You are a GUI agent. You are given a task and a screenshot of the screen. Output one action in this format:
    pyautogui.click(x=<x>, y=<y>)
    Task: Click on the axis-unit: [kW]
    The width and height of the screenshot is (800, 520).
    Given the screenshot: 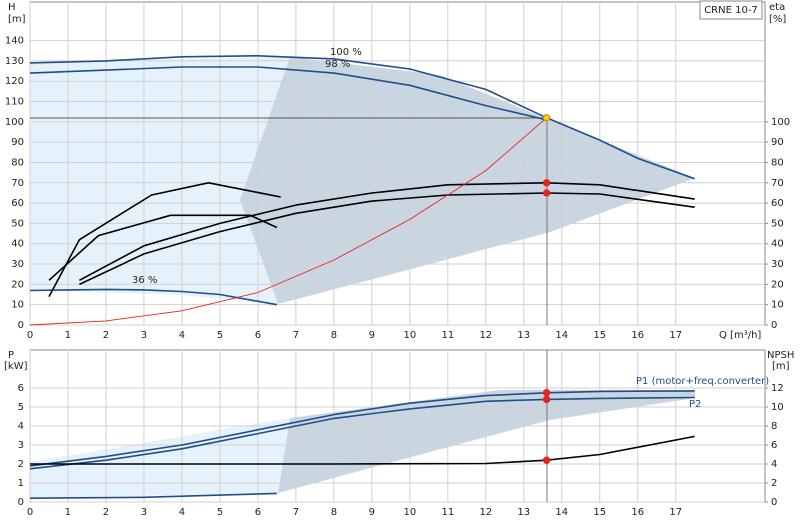 What is the action you would take?
    pyautogui.click(x=16, y=366)
    